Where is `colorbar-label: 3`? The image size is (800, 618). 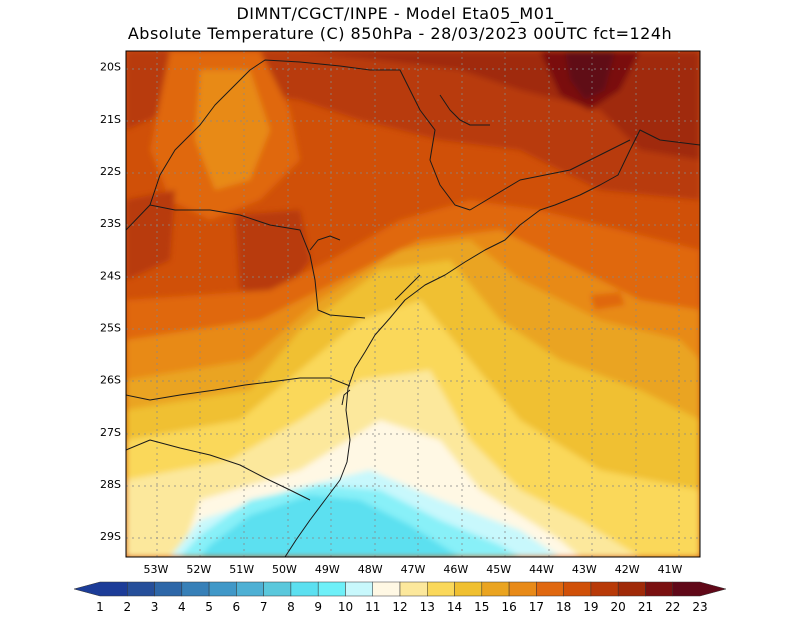 colorbar-label: 3 is located at coordinates (155, 607).